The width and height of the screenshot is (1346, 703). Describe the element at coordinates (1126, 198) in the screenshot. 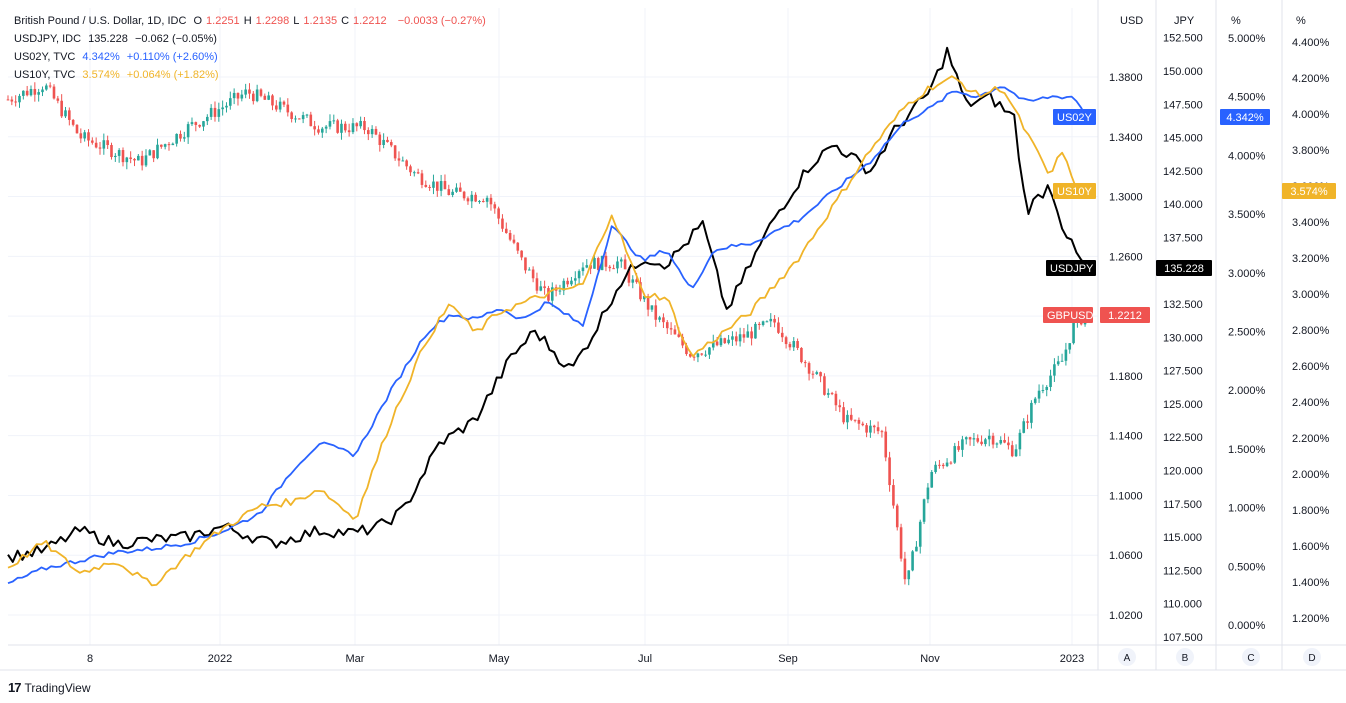

I see `usd-tick-label: 1.3000` at that location.